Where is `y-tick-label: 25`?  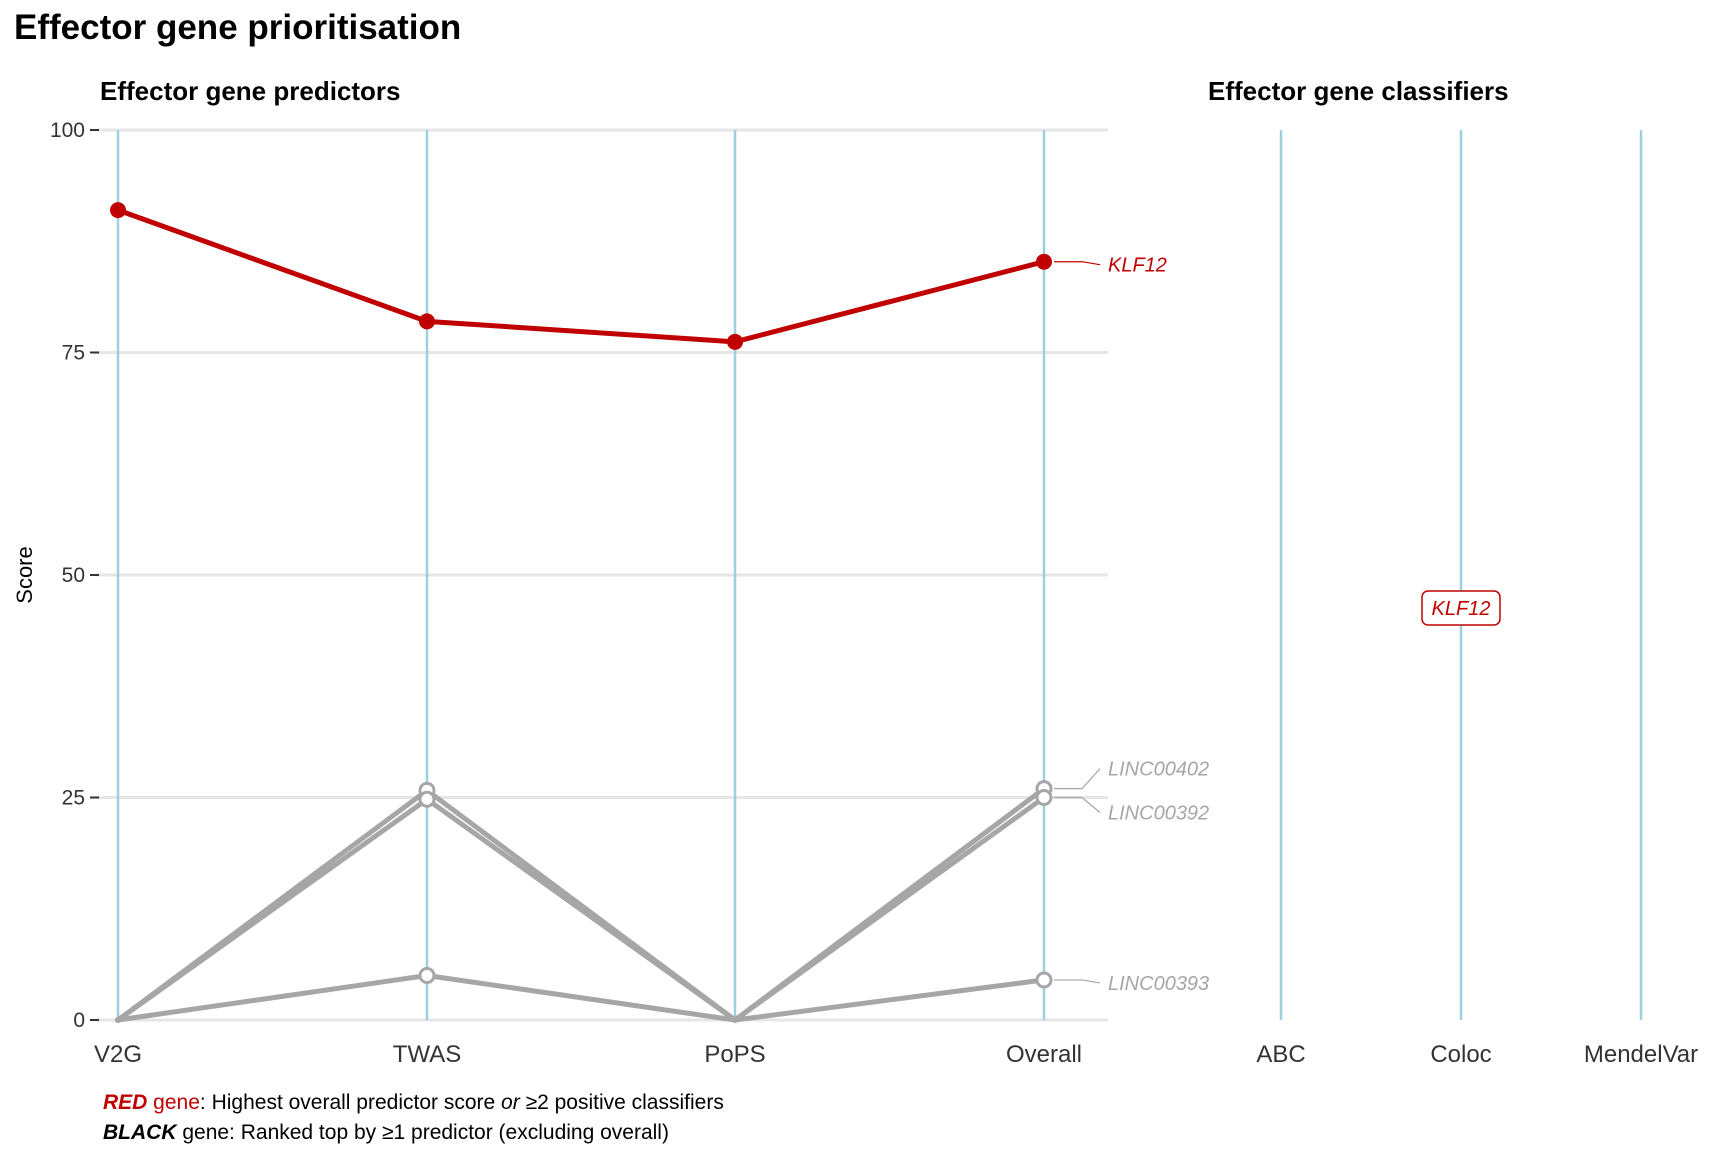
y-tick-label: 25 is located at coordinates (73, 798).